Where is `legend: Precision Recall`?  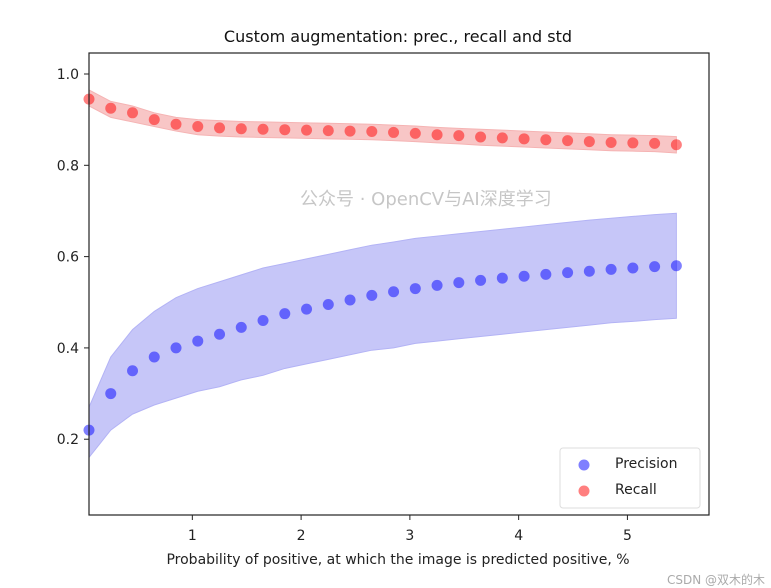
legend: Precision Recall is located at coordinates (630, 478).